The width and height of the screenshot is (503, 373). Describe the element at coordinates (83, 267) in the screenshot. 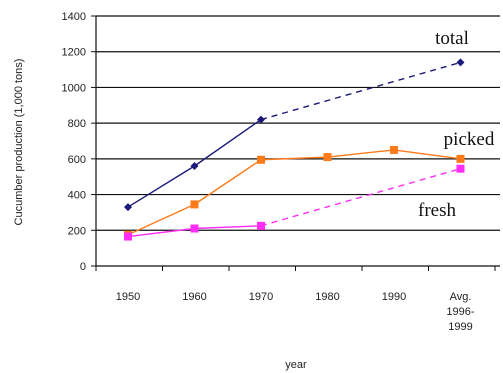

I see `y-tick-label-0: 0` at that location.